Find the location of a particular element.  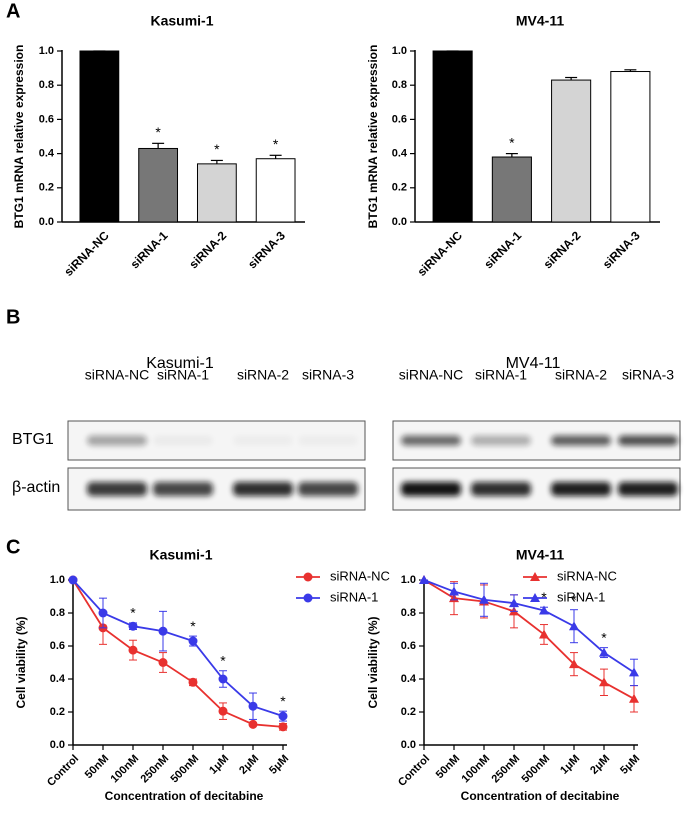

panel-label: B is located at coordinates (13, 317).